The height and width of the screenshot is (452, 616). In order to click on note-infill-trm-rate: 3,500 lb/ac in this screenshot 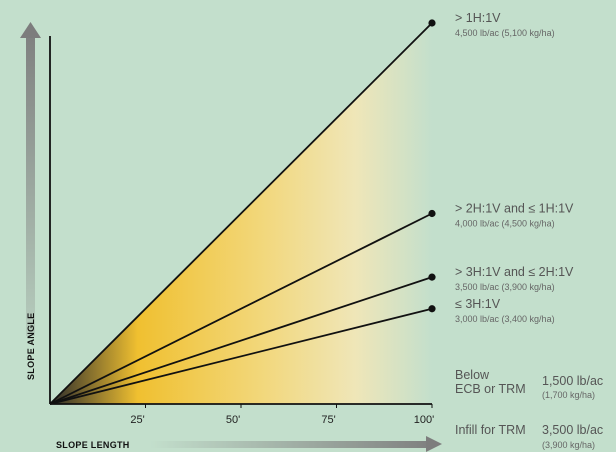, I will do `click(572, 430)`.